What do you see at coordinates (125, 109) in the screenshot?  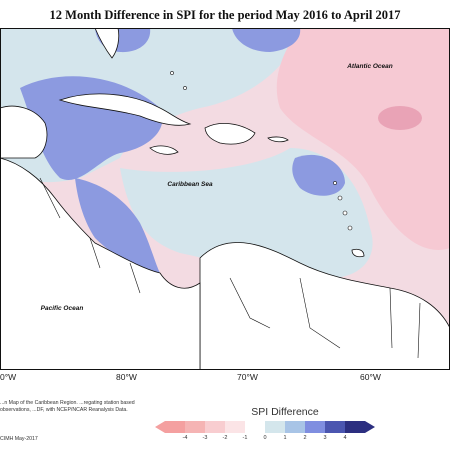 I see `land-cuba` at bounding box center [125, 109].